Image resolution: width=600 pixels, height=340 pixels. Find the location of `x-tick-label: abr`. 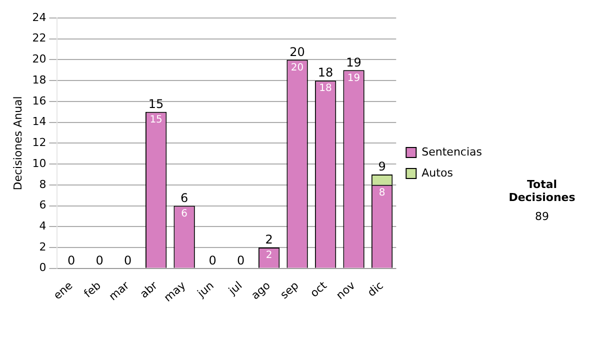

x-tick-label: abr is located at coordinates (149, 289).